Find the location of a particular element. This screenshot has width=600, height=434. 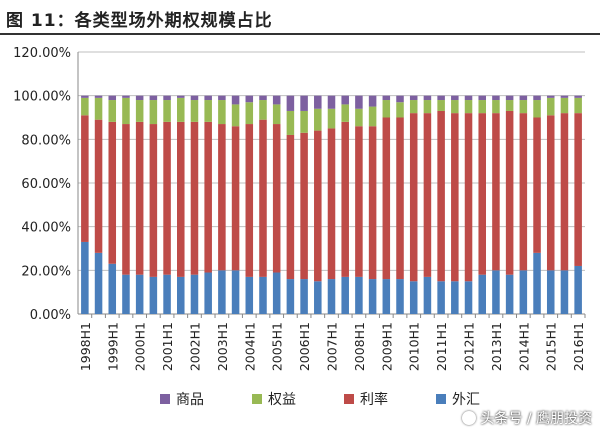

y-tick-label: 80.00% is located at coordinates (46, 140).